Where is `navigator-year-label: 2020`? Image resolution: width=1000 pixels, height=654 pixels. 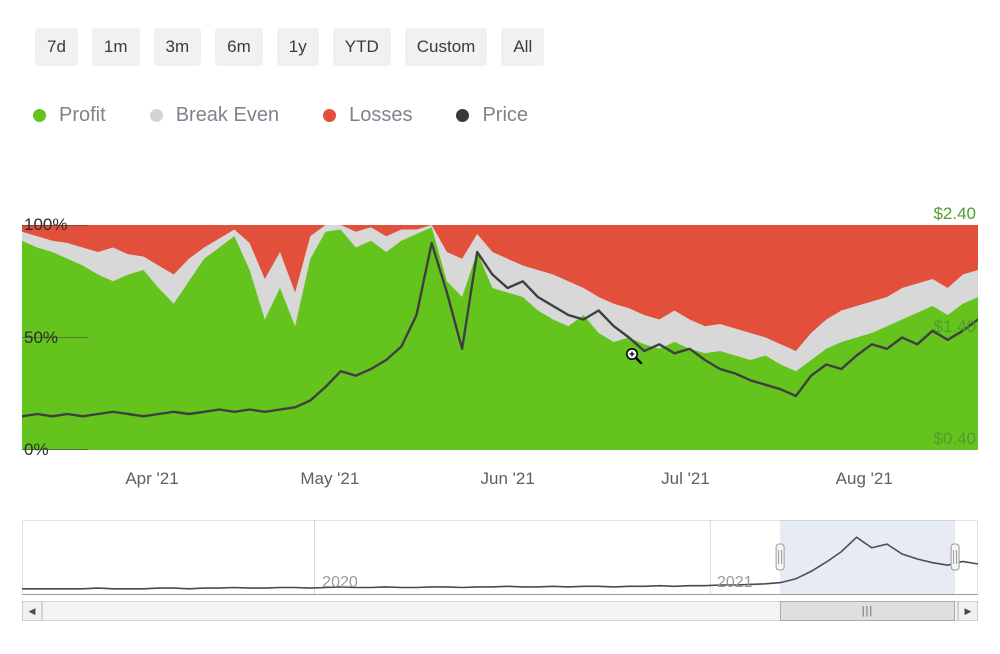 navigator-year-label: 2020 is located at coordinates (340, 582).